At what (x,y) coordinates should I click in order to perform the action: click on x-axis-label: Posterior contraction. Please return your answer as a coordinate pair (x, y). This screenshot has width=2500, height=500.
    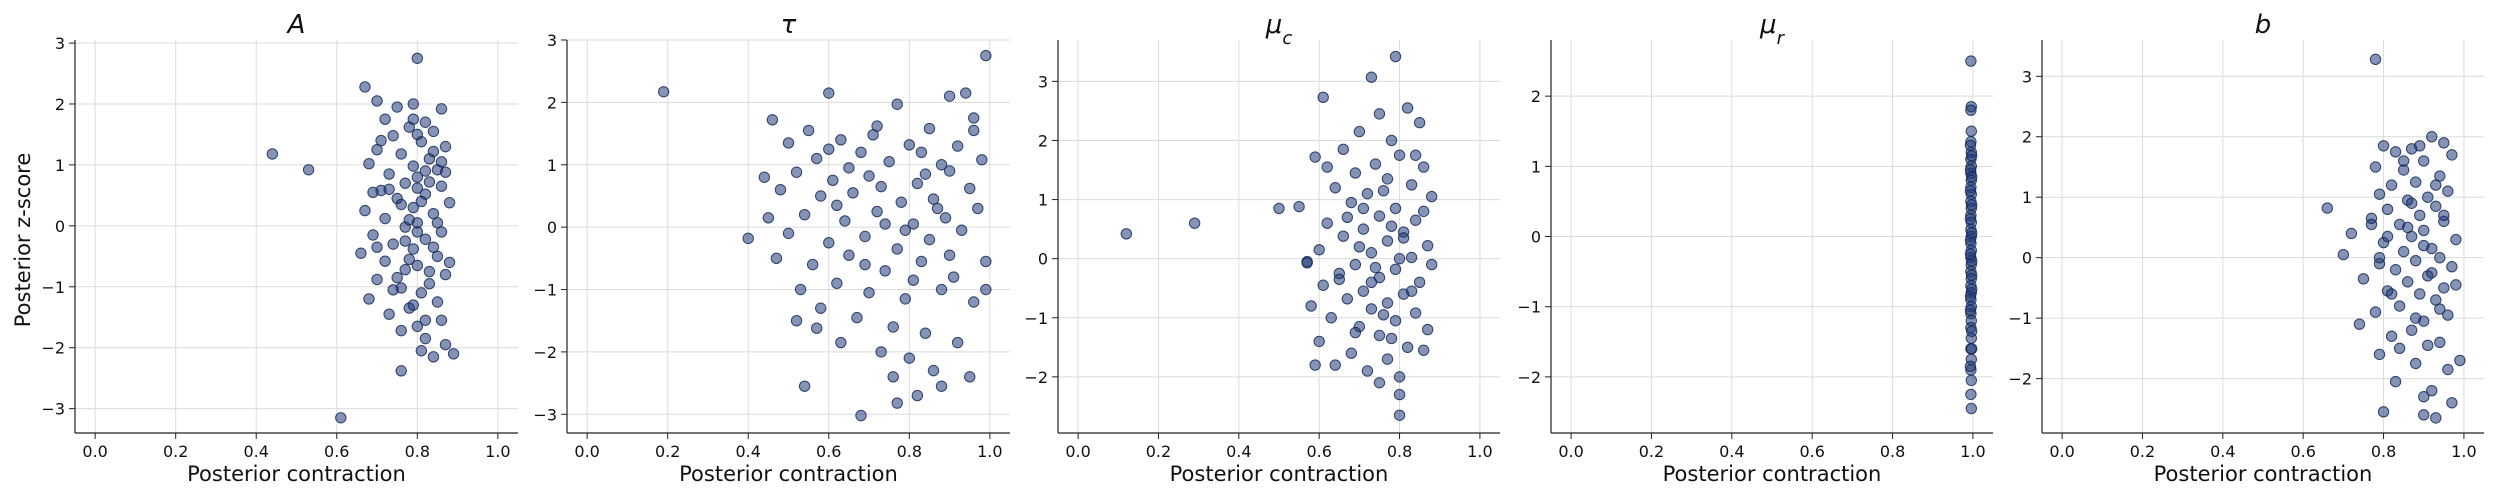
    Looking at the image, I should click on (296, 474).